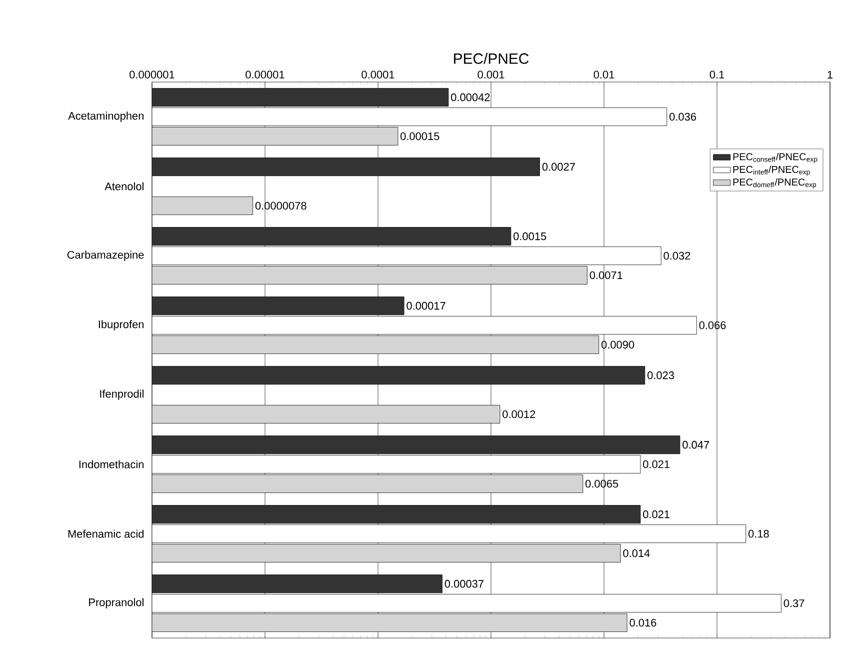  Describe the element at coordinates (378, 74) in the screenshot. I see `x-tick-label: 0.0001` at that location.